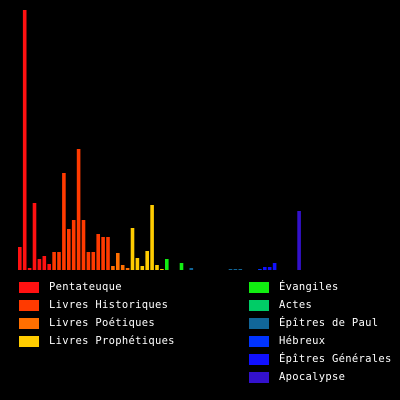 The image size is (400, 400). I want to click on legend-item-epitres-generales: Épîtres Générales, so click(320, 359).